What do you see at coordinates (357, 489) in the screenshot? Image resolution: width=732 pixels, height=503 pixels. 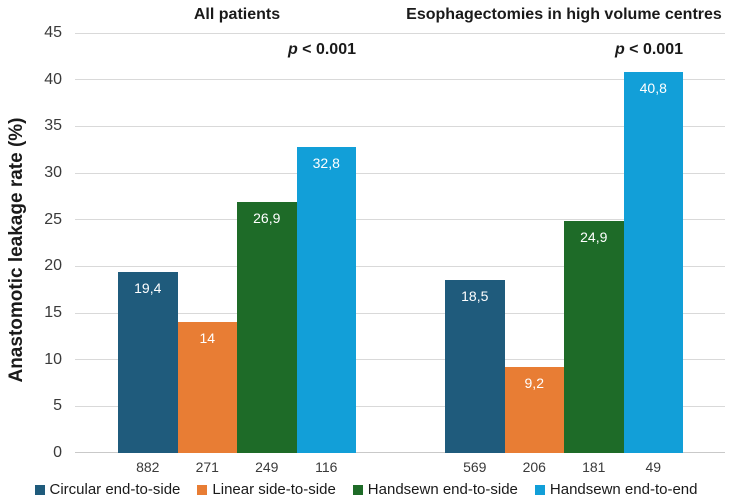 I see `legend-marker-handsewn-end-to-side` at bounding box center [357, 489].